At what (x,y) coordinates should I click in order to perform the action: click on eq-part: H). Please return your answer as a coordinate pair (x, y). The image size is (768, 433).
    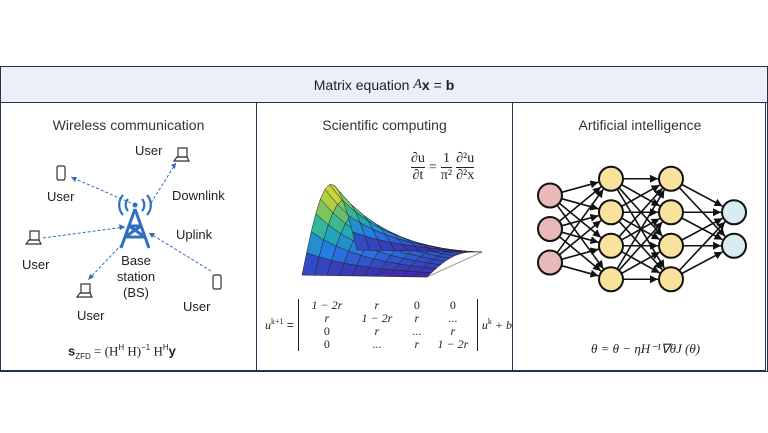
    Looking at the image, I should click on (133, 351).